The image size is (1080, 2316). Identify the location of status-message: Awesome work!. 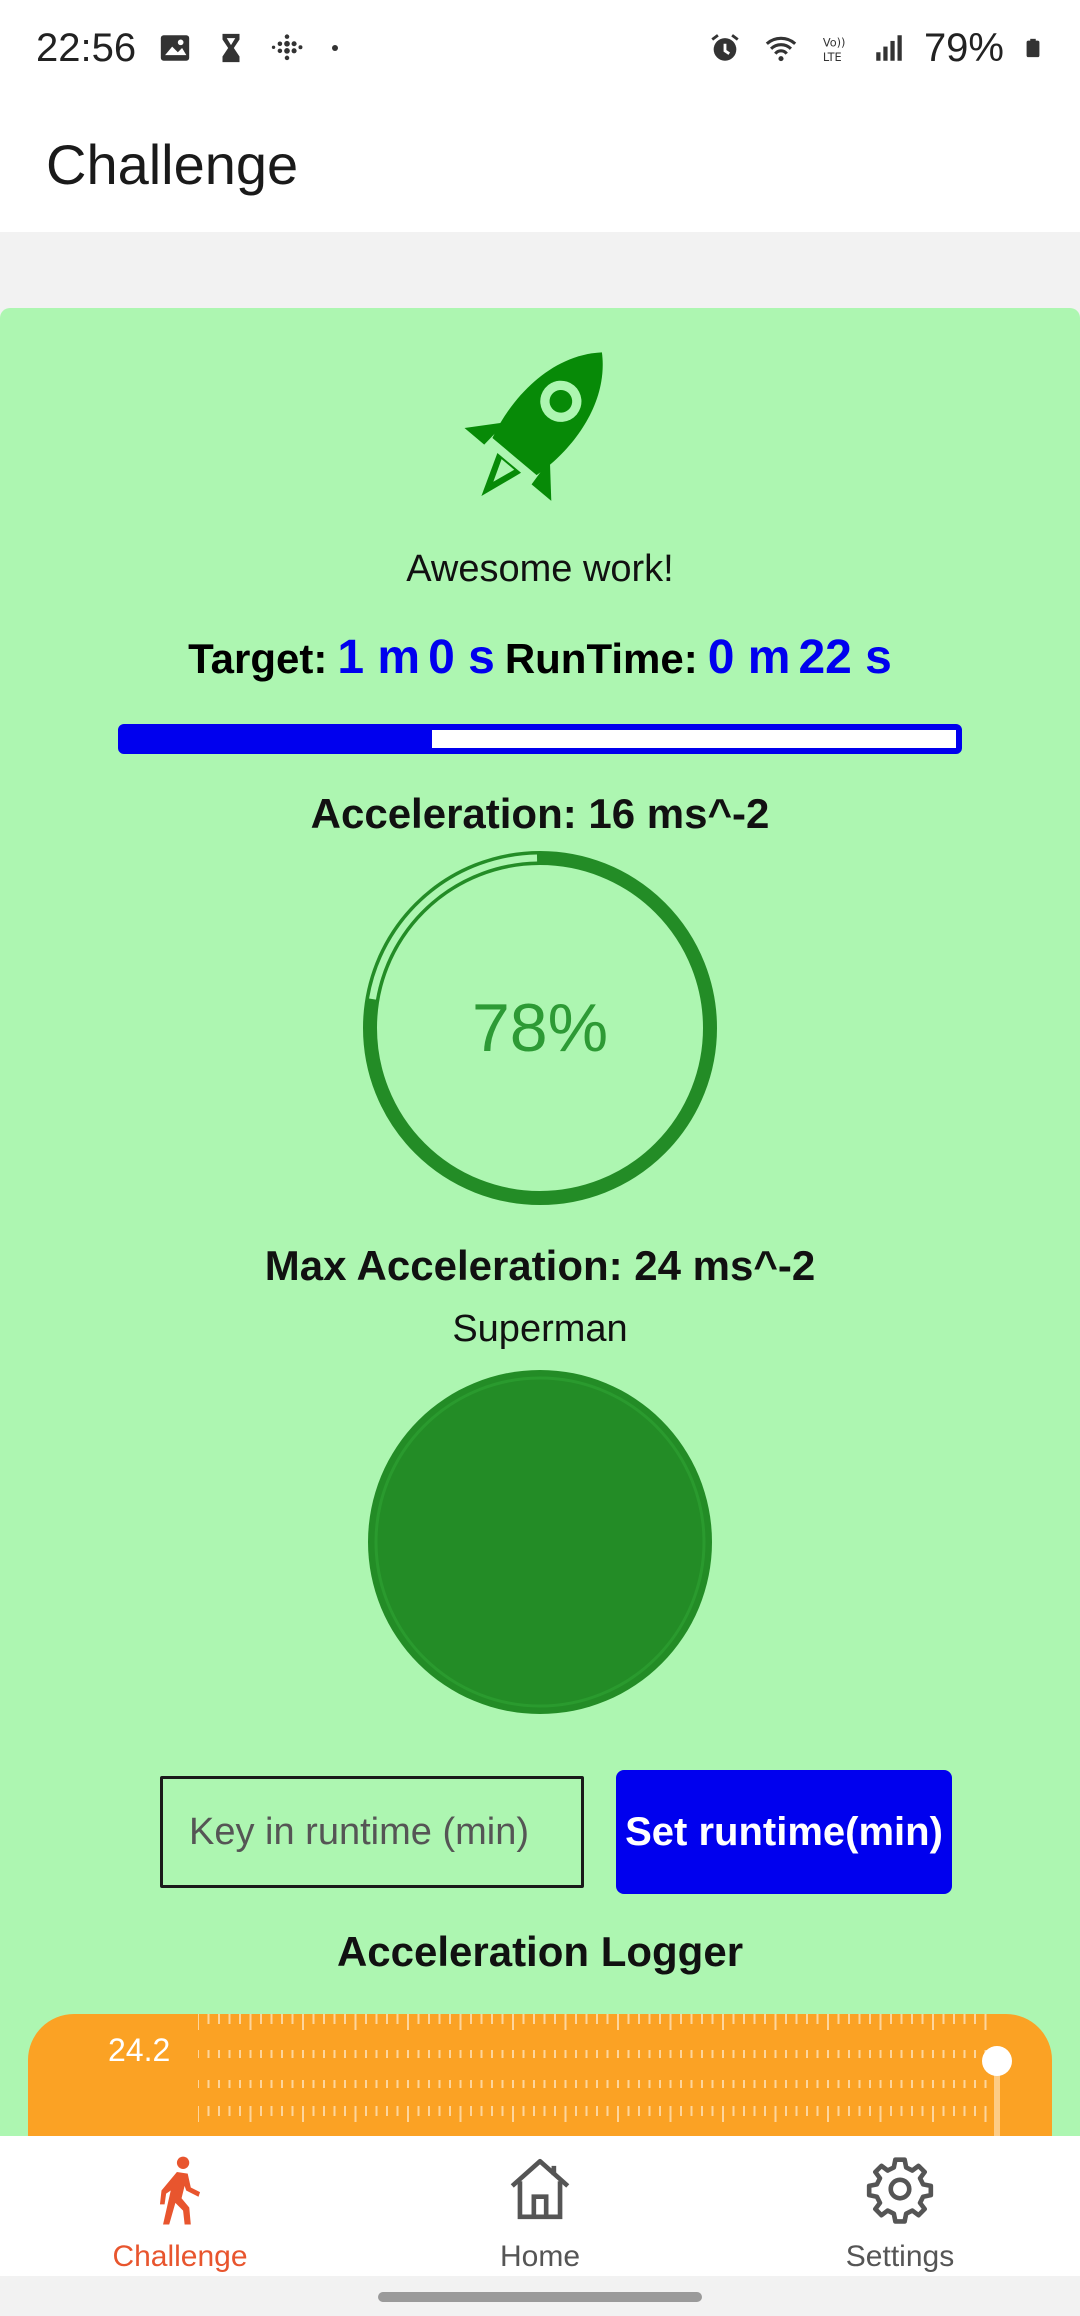
(540, 569).